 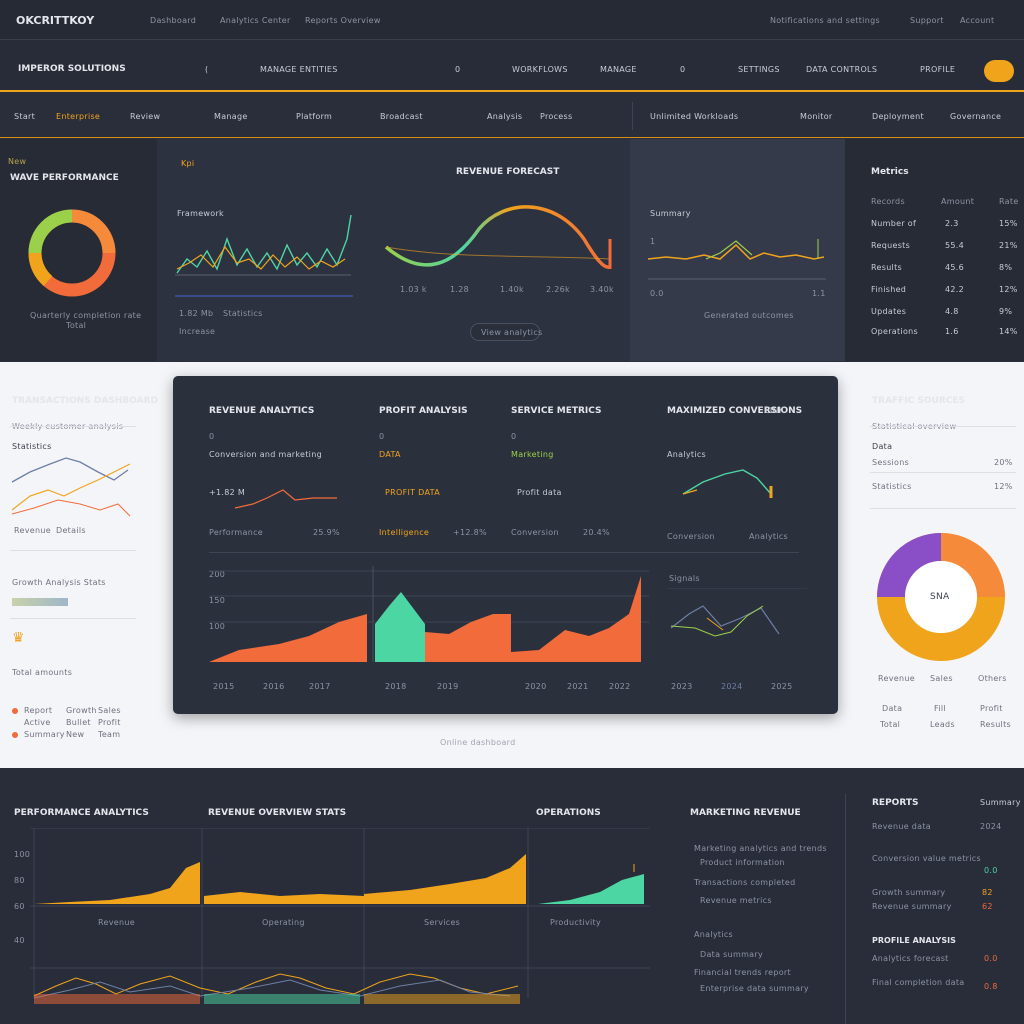 What do you see at coordinates (944, 225) in the screenshot?
I see `metrics-row-1: Number of 2.3 15%` at bounding box center [944, 225].